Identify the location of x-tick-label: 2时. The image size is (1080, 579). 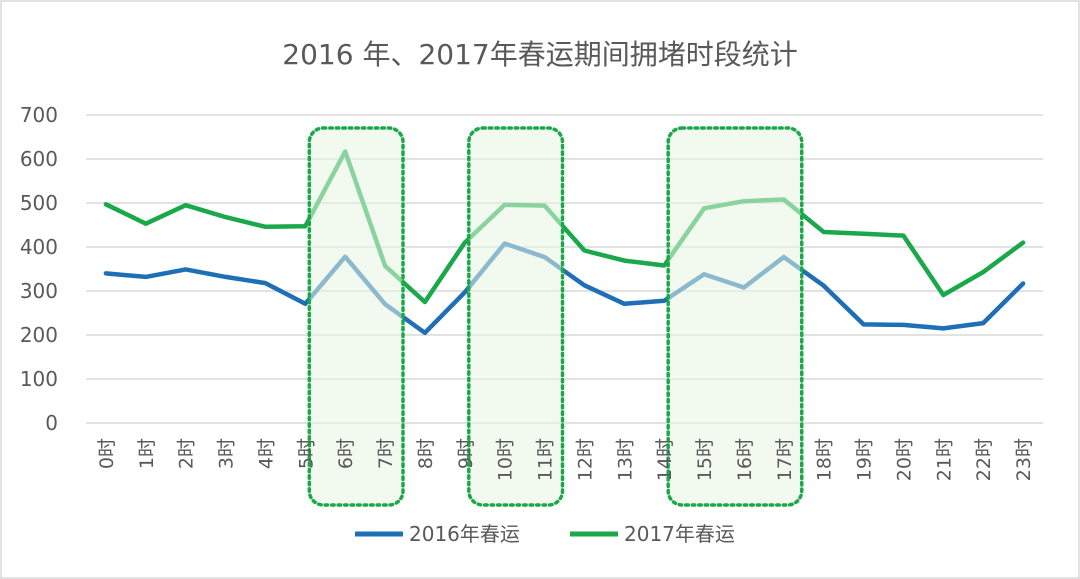
(187, 453).